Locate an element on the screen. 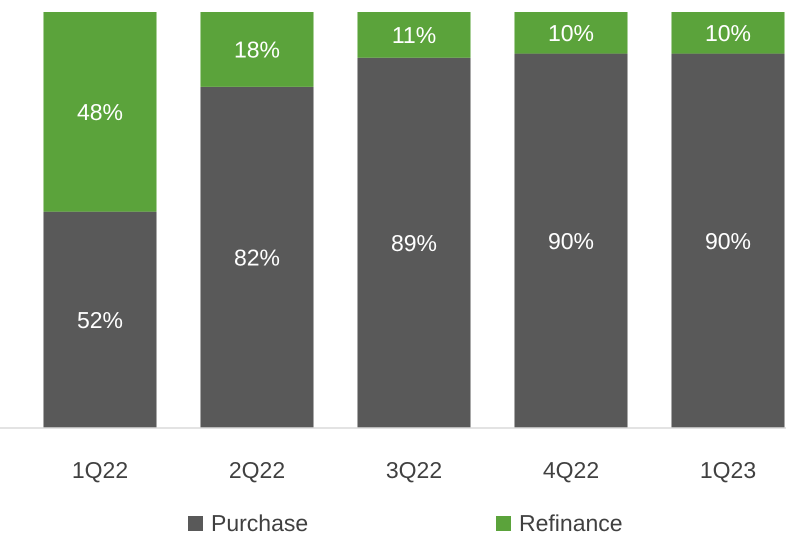  legend-label: Purchase is located at coordinates (259, 523).